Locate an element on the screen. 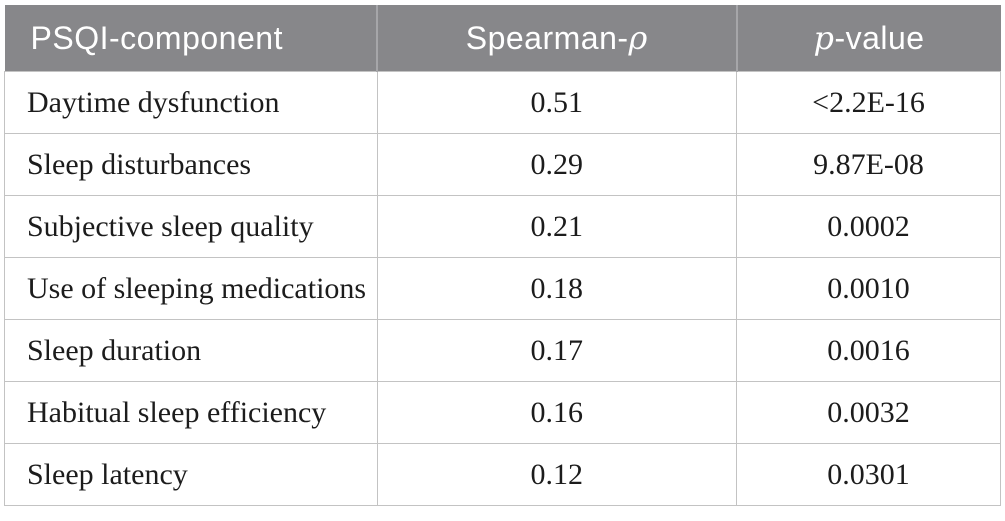  p-value-cell: 0.0032 is located at coordinates (868, 412).